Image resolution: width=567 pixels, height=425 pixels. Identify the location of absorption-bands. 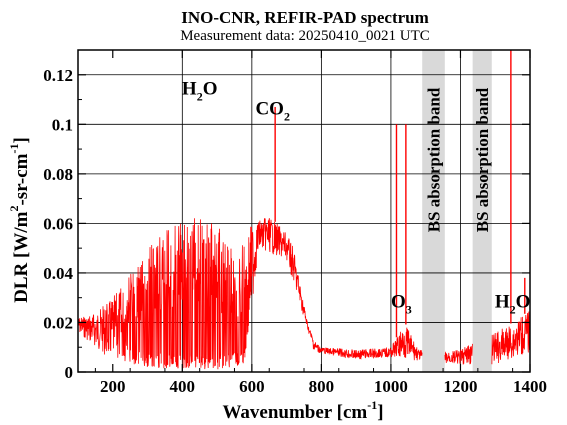
(457, 211).